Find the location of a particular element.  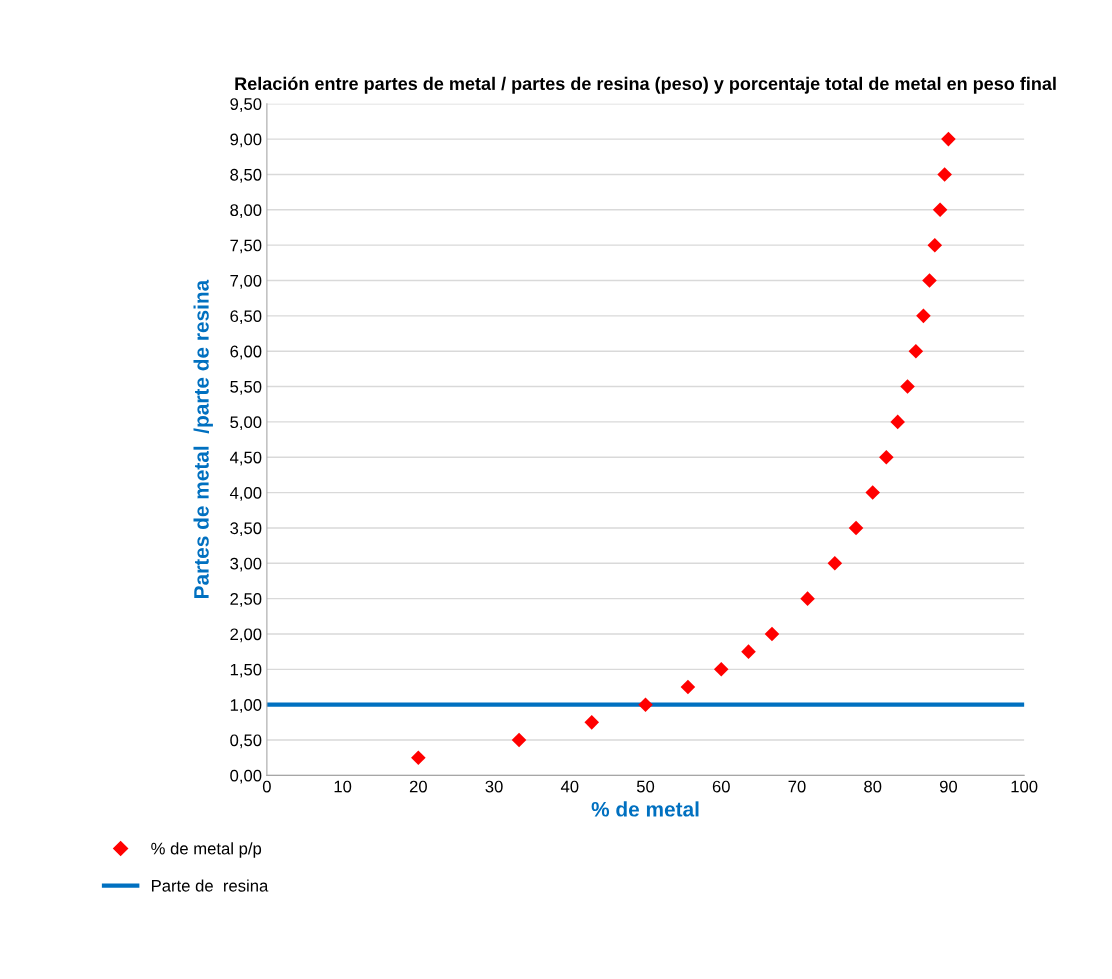

y-tick-label: 7,50 is located at coordinates (246, 246).